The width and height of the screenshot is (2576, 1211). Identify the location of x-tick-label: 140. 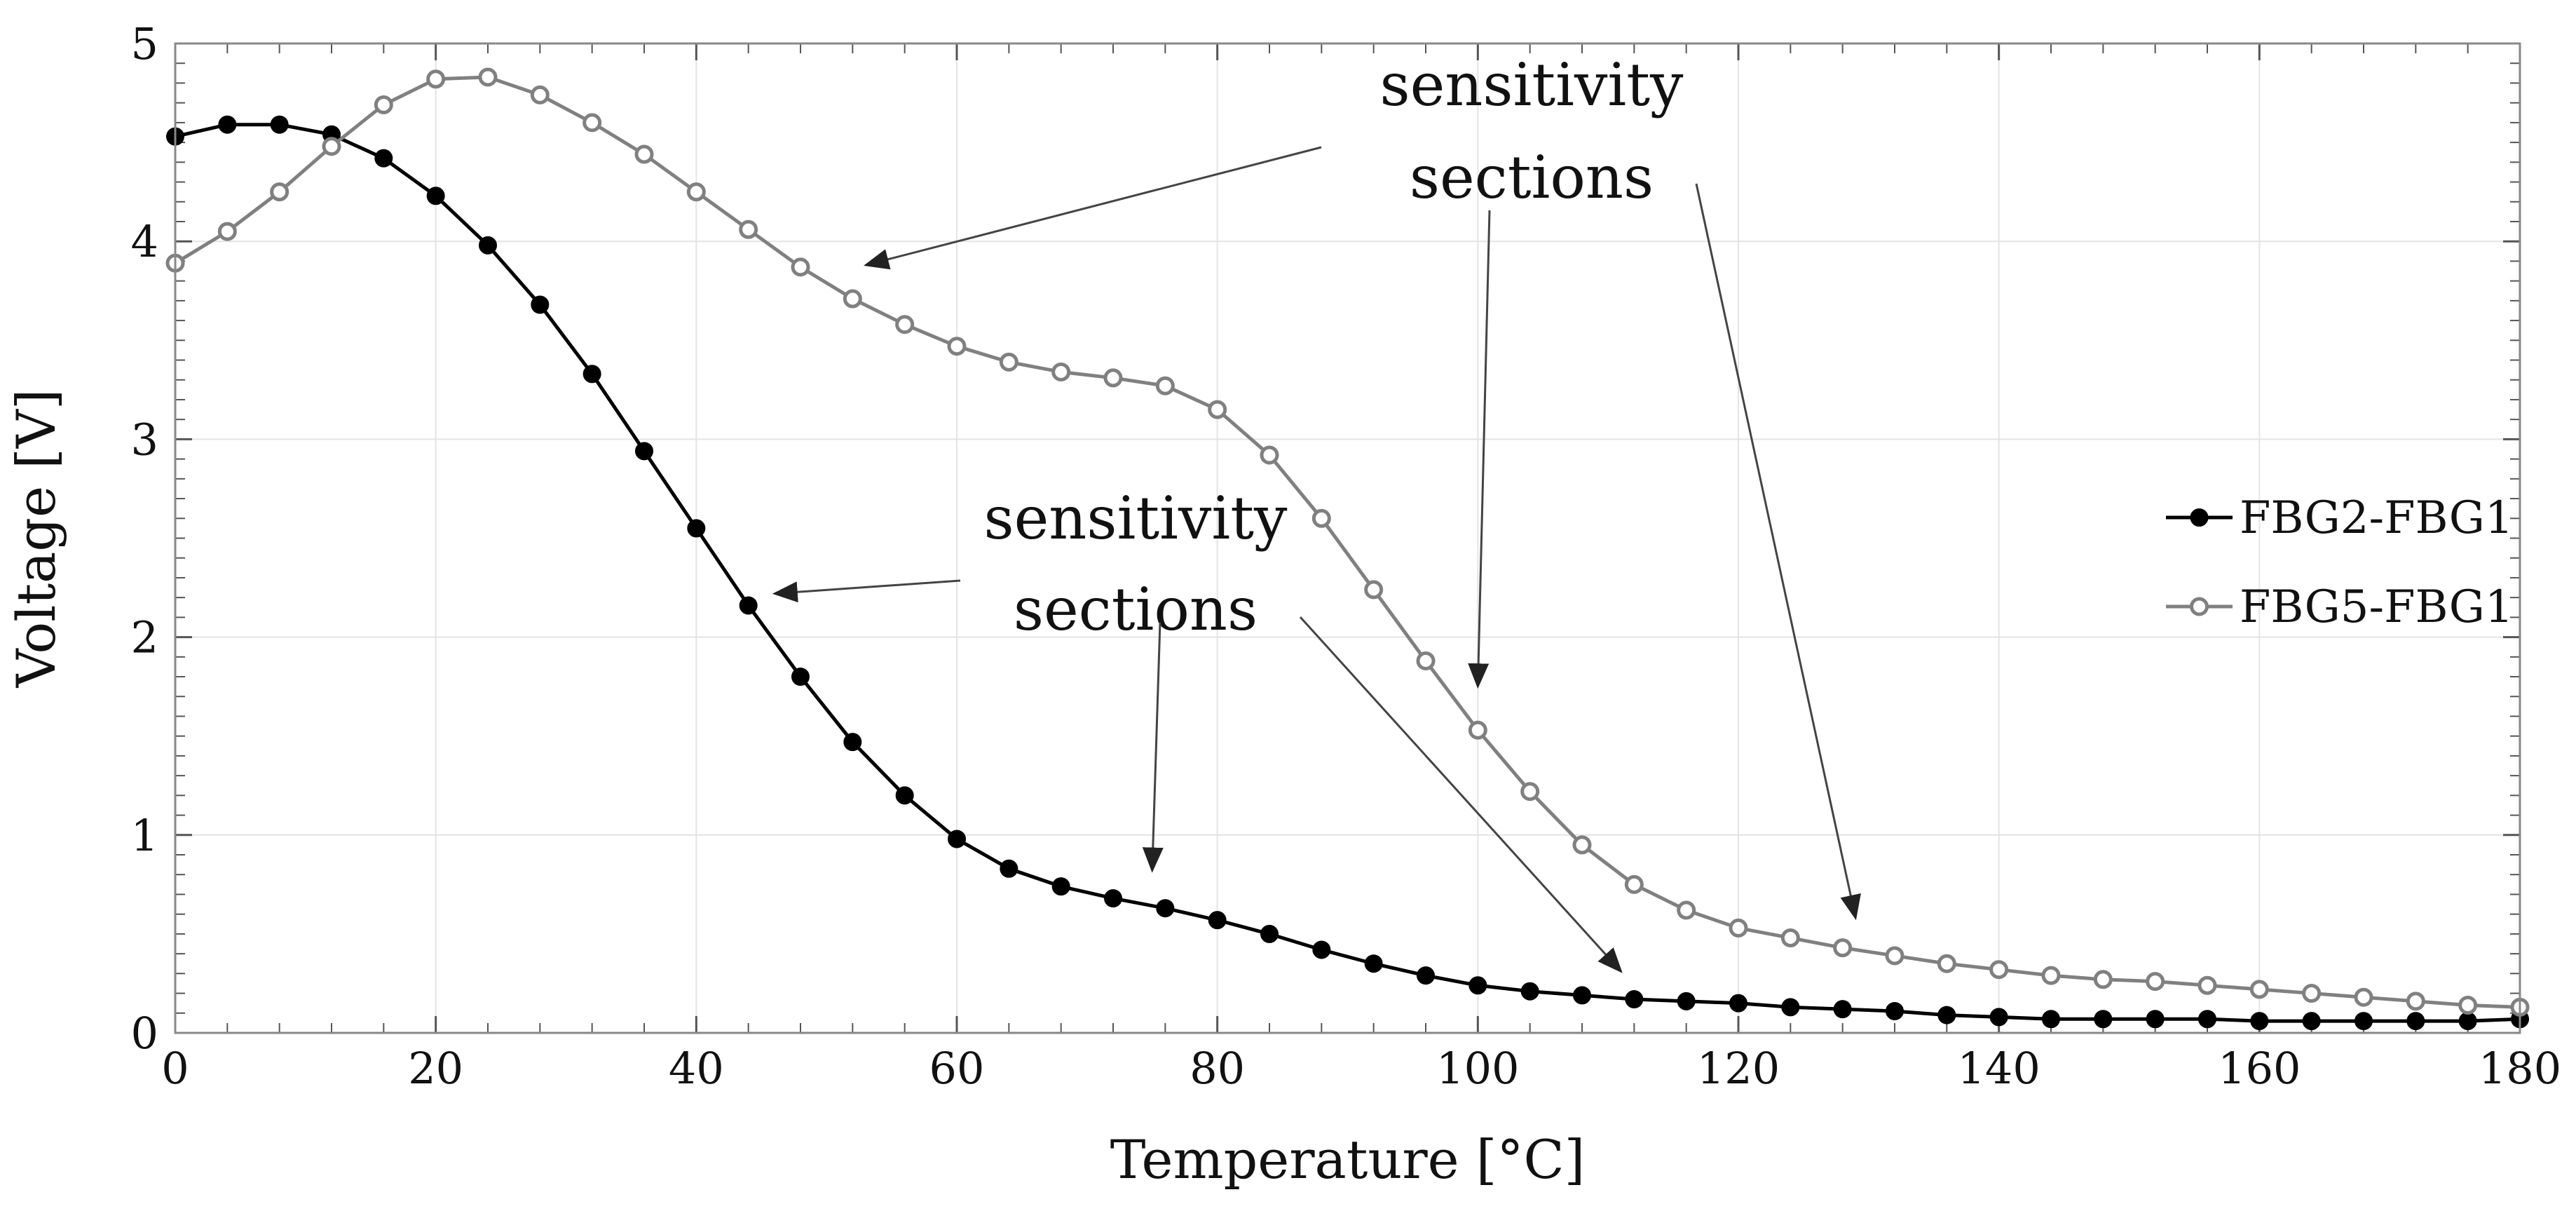
(1999, 1069).